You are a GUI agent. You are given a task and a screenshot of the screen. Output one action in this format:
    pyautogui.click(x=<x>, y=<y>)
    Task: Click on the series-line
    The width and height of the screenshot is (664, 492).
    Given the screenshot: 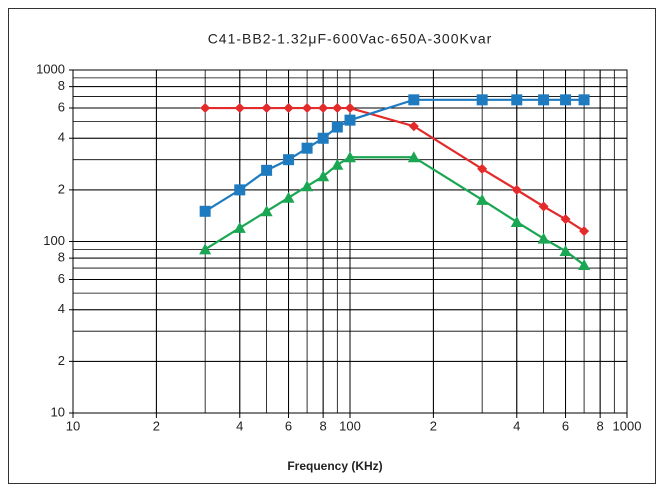 What is the action you would take?
    pyautogui.click(x=394, y=211)
    